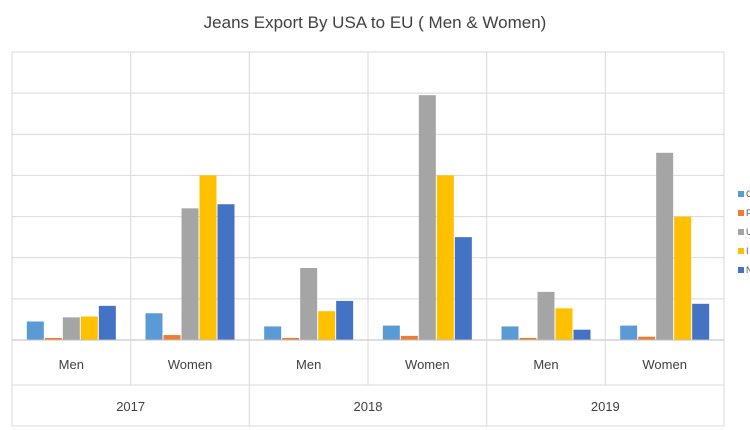  I want to click on legend-label: C, so click(748, 194).